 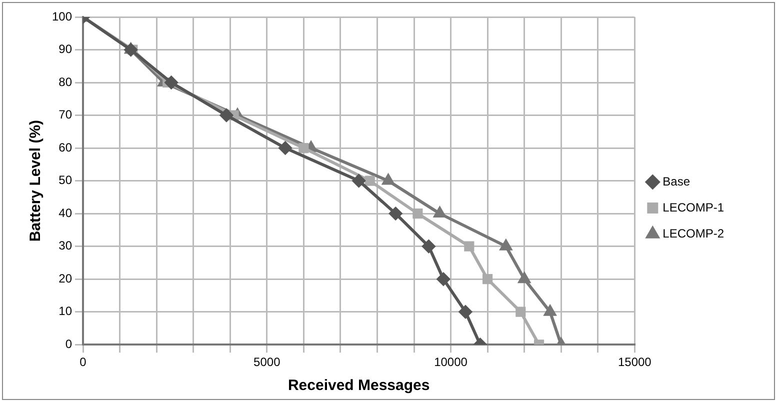 What do you see at coordinates (635, 362) in the screenshot?
I see `x-tick-label: 15000` at bounding box center [635, 362].